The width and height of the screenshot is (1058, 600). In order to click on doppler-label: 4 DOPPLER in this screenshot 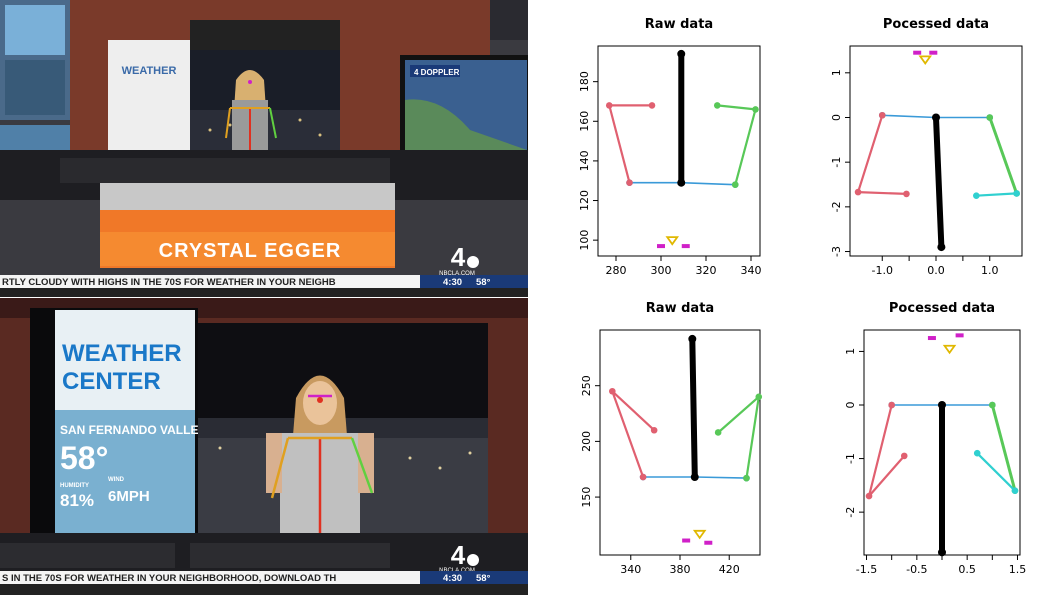, I will do `click(437, 72)`.